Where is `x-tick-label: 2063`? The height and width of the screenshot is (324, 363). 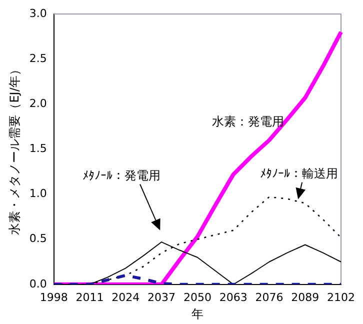
x-tick-label: 2063 is located at coordinates (233, 297).